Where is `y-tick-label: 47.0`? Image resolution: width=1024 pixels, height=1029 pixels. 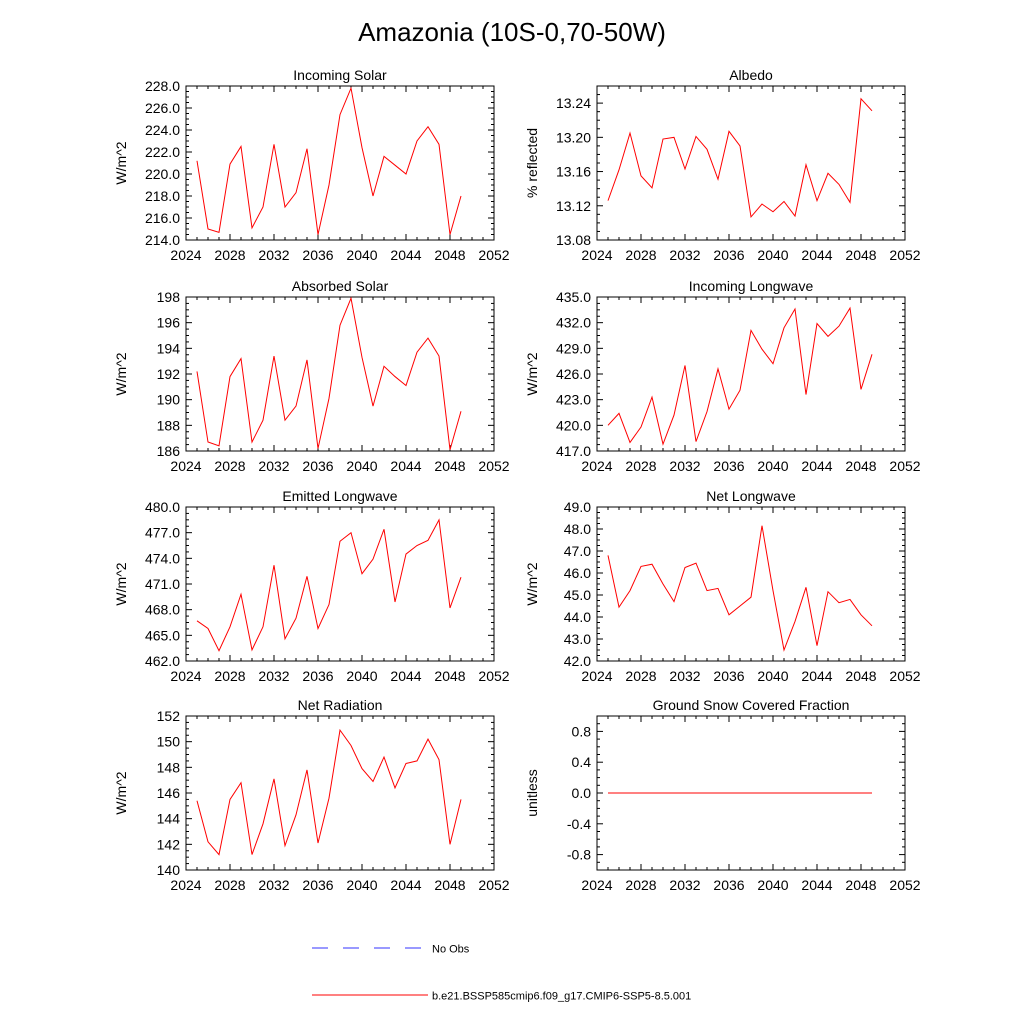
y-tick-label: 47.0 is located at coordinates (577, 551).